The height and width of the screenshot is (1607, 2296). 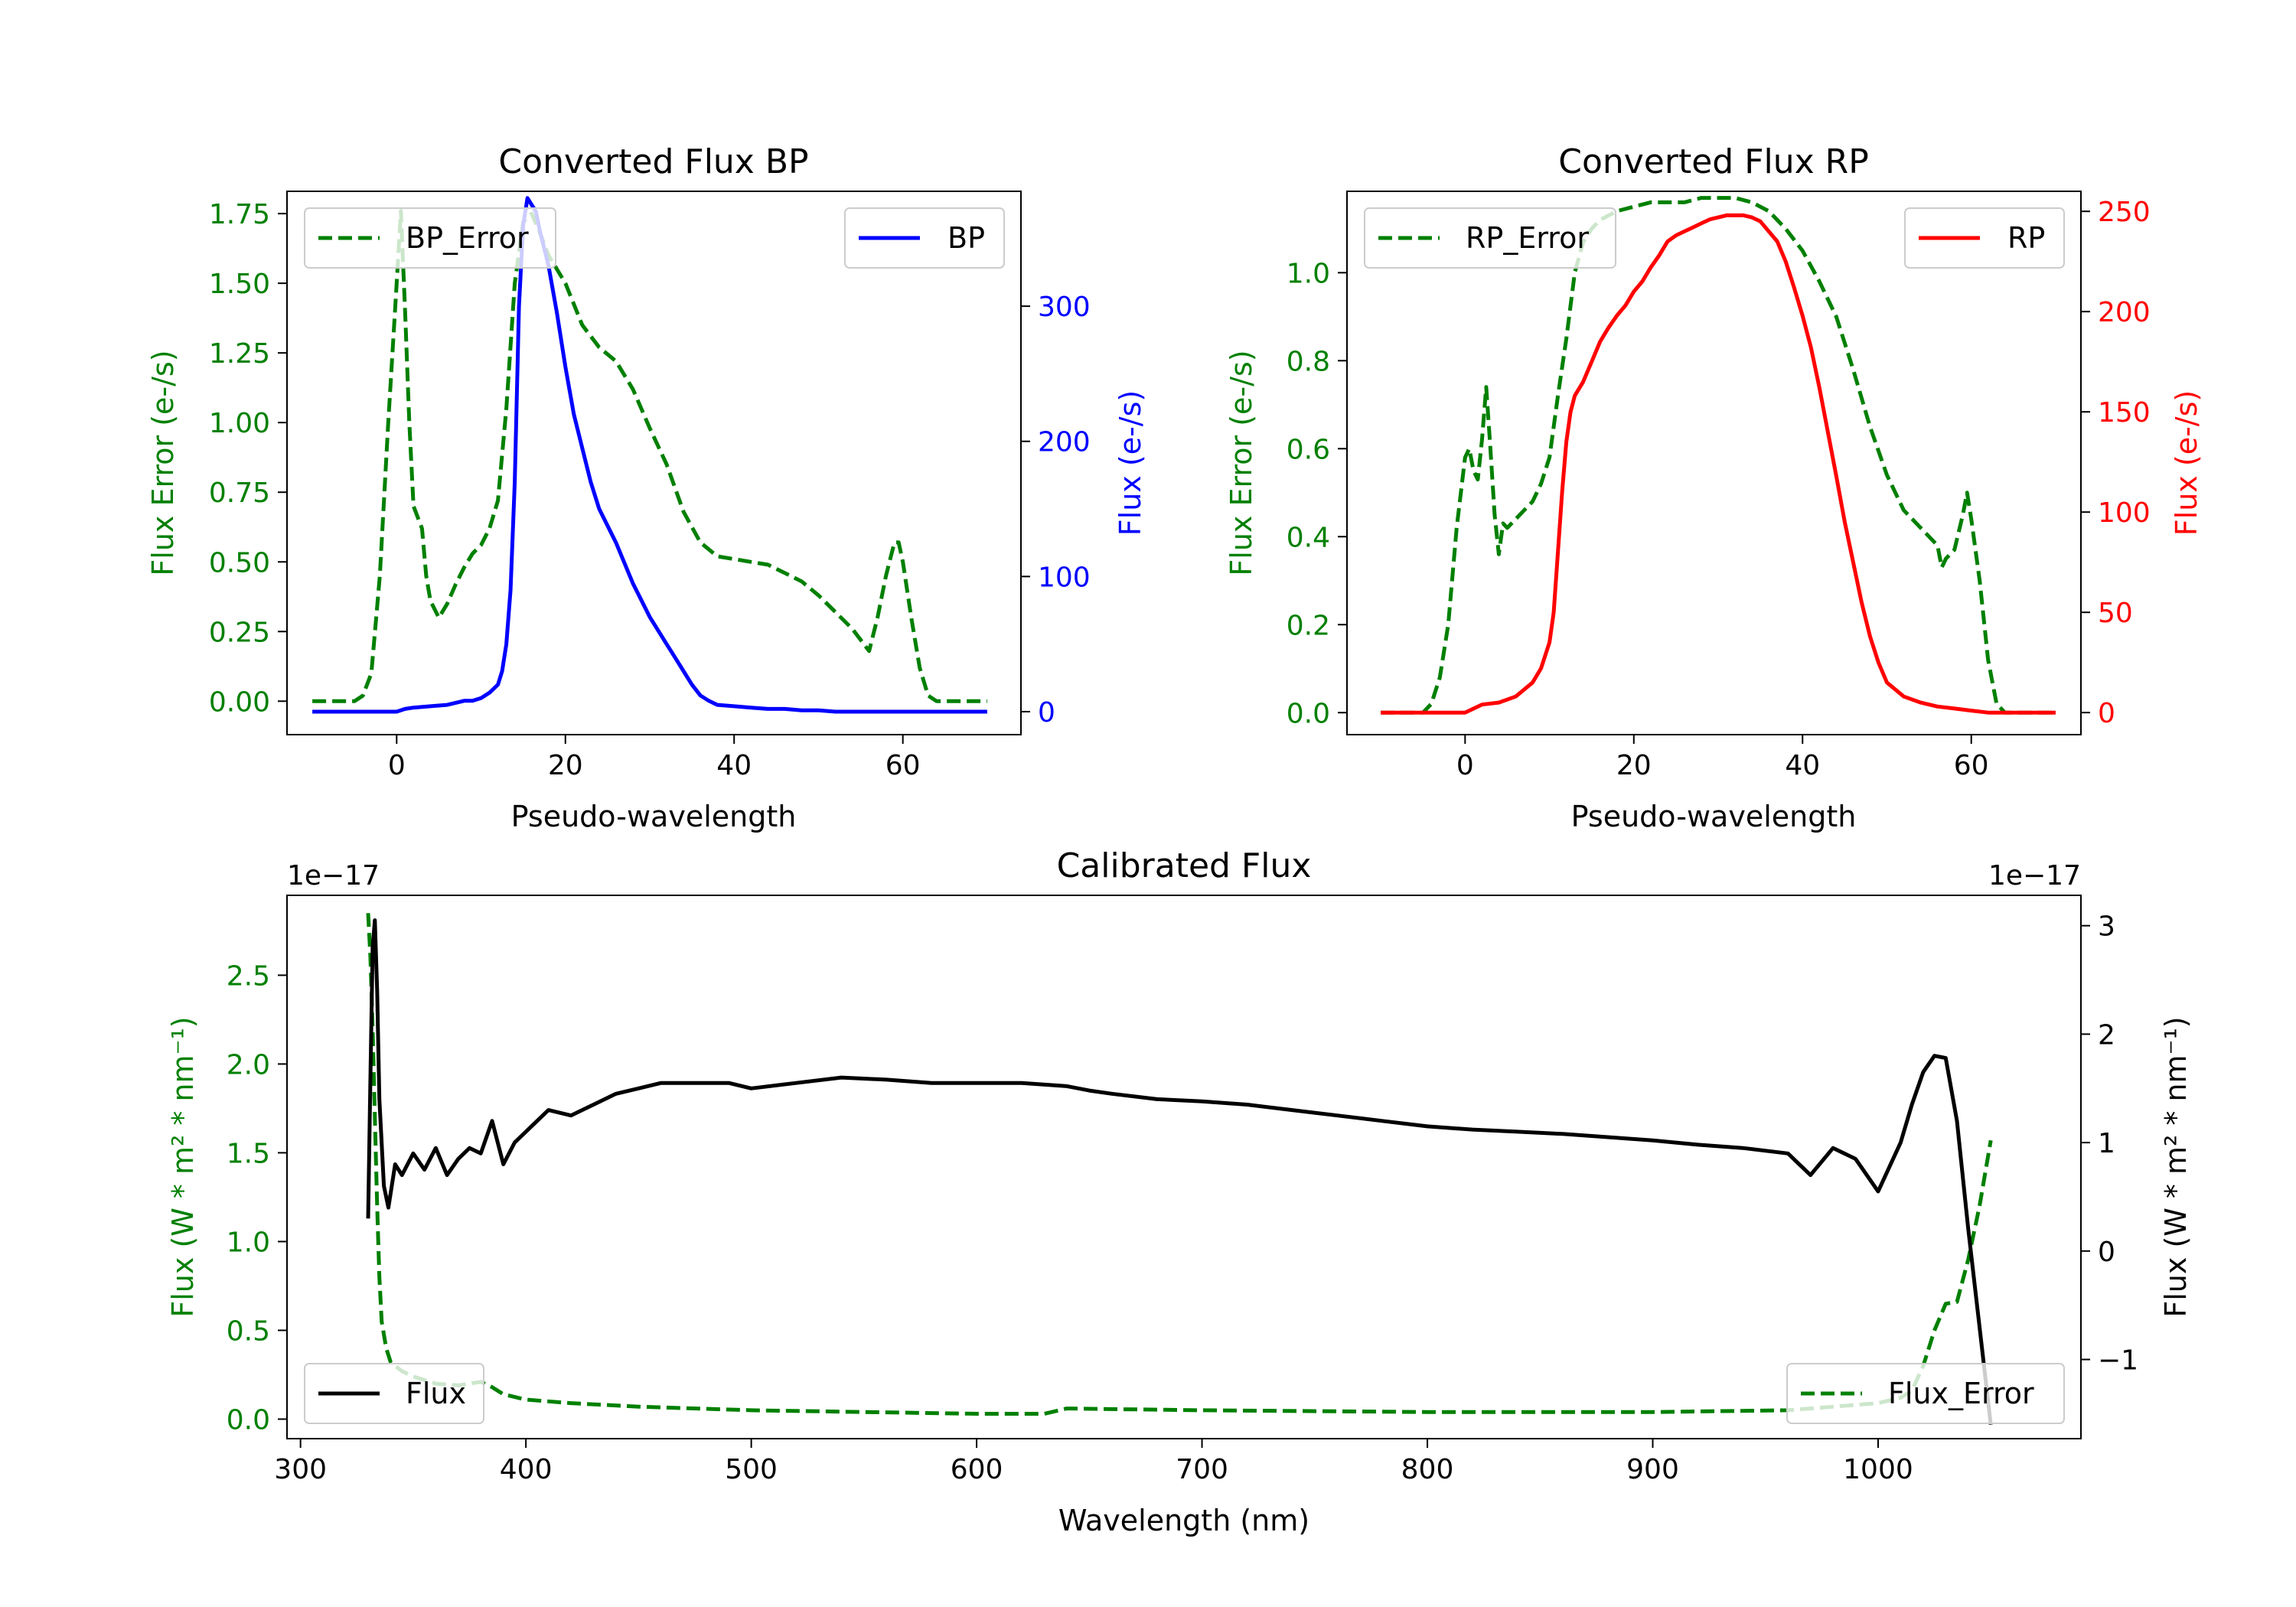 I want to click on cal-xtick-label: 700, so click(x=1202, y=1470).